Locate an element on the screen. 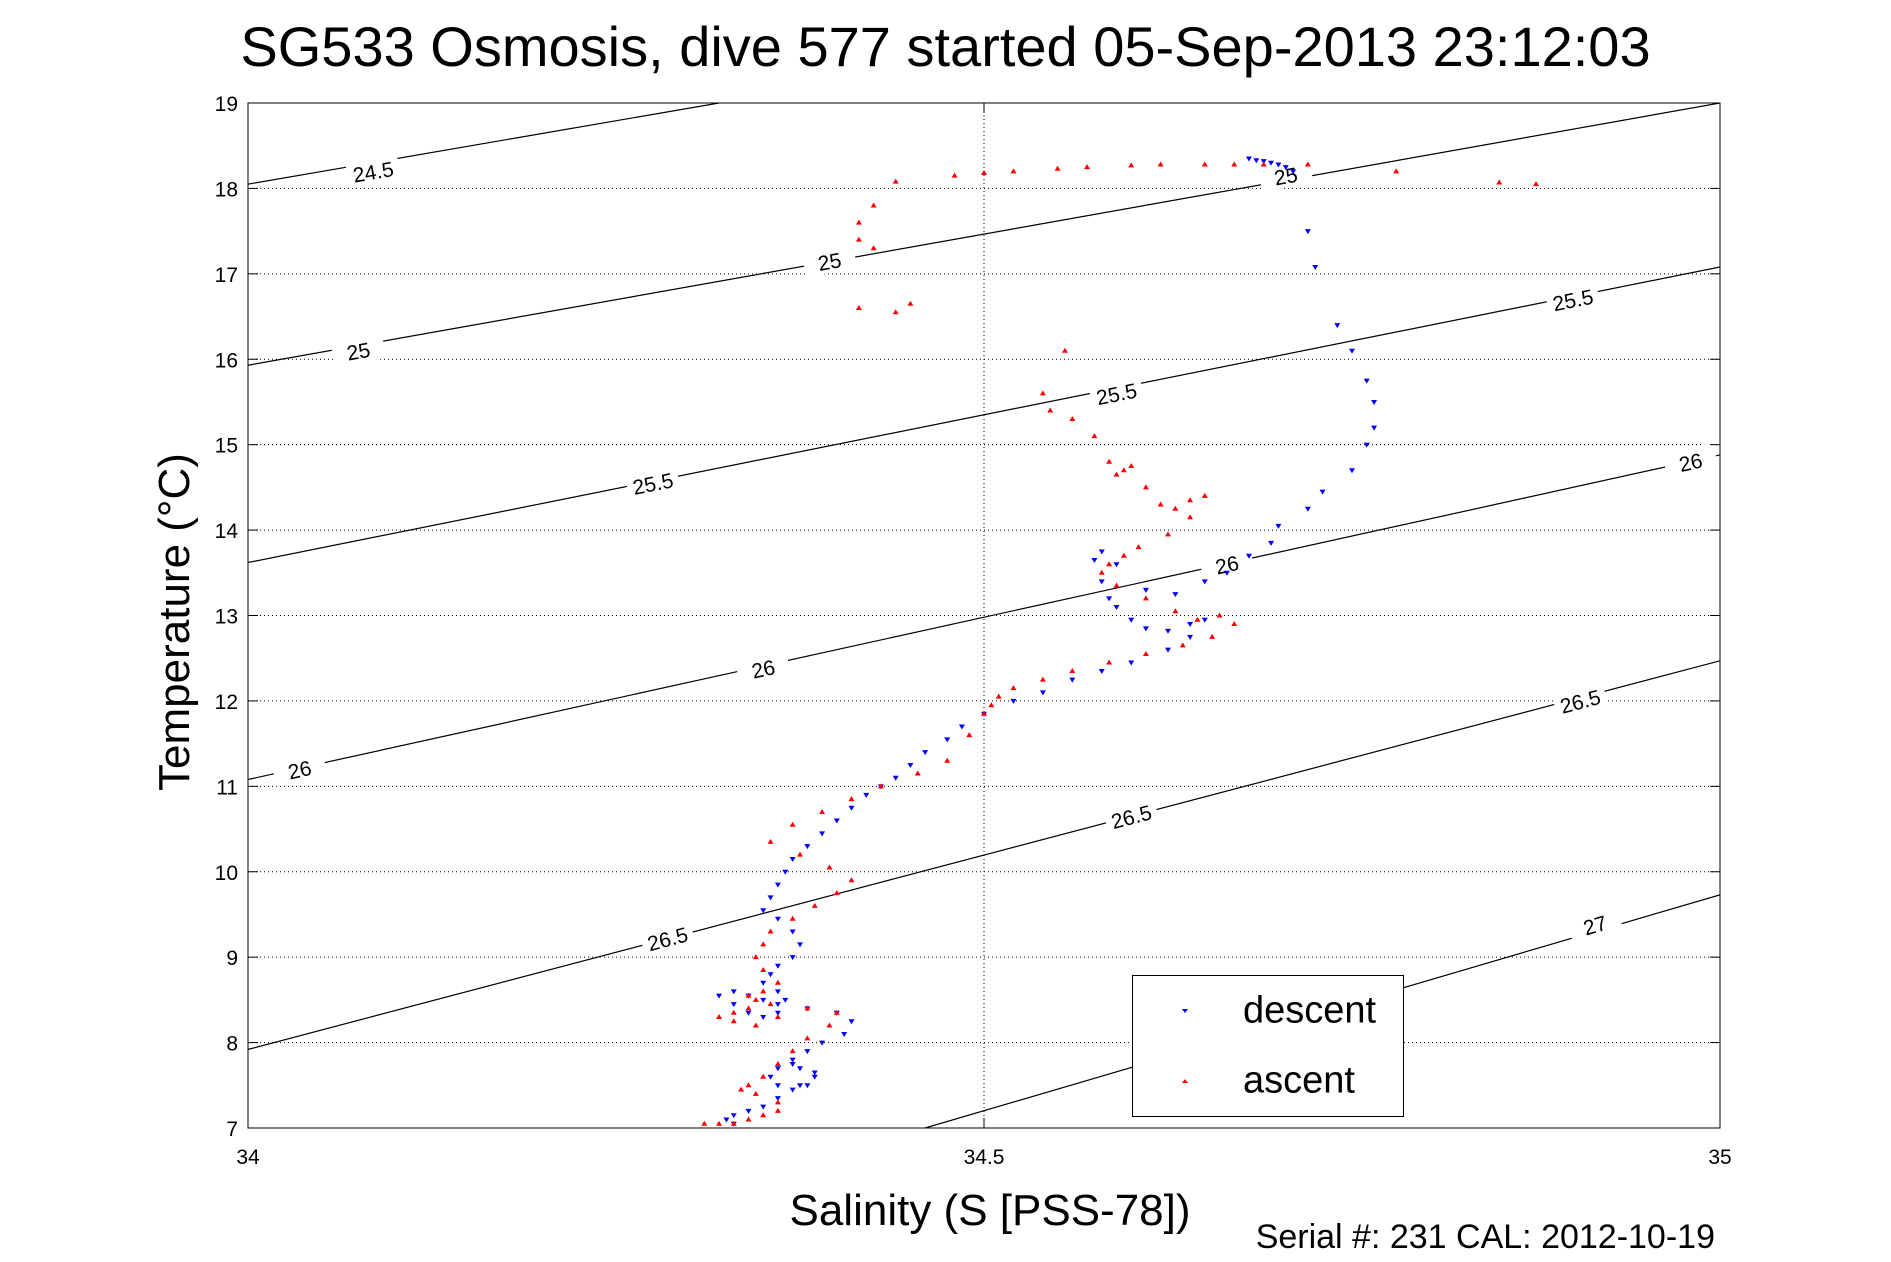  isopycnal-label-text: 26 is located at coordinates (1691, 462).